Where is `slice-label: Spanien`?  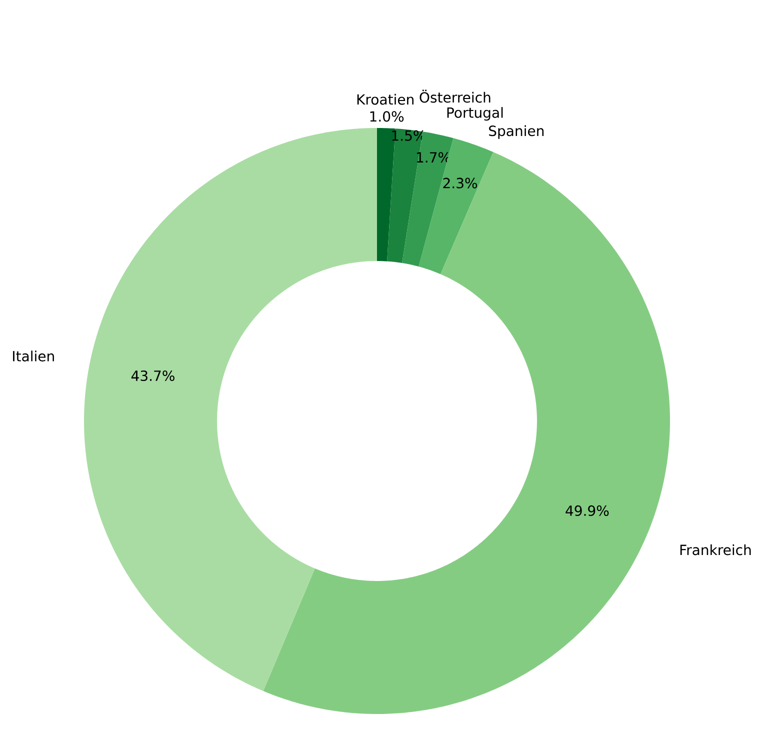
slice-label: Spanien is located at coordinates (516, 132).